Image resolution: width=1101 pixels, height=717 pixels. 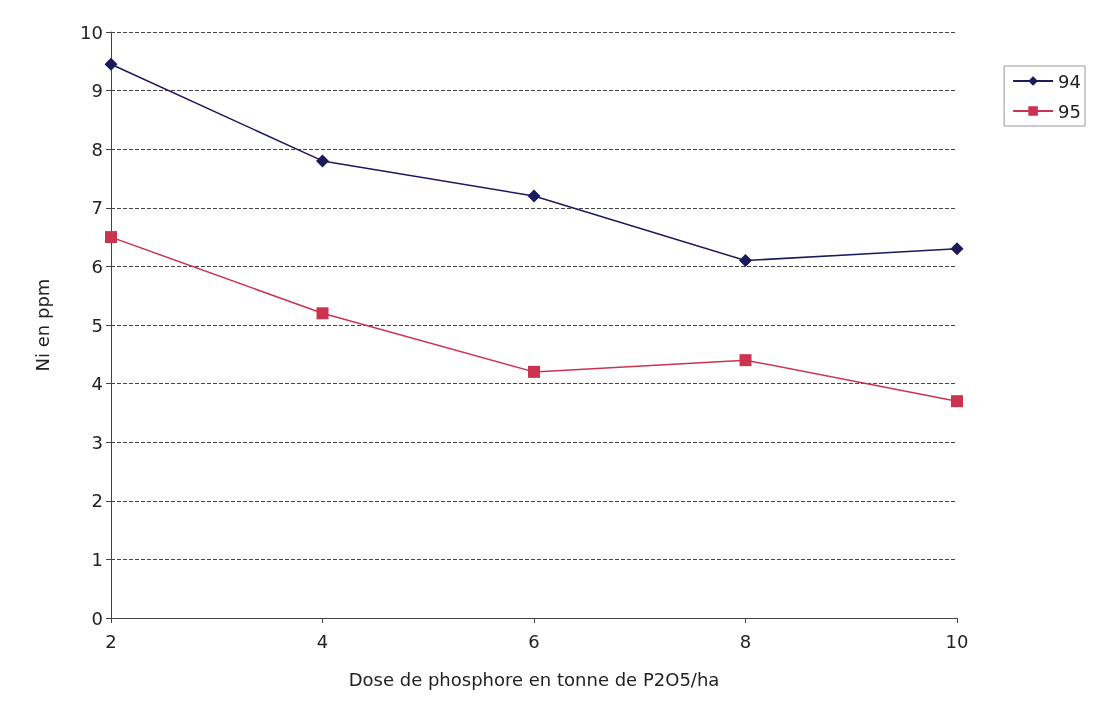 I want to click on x-tick-label: 4, so click(x=322, y=641).